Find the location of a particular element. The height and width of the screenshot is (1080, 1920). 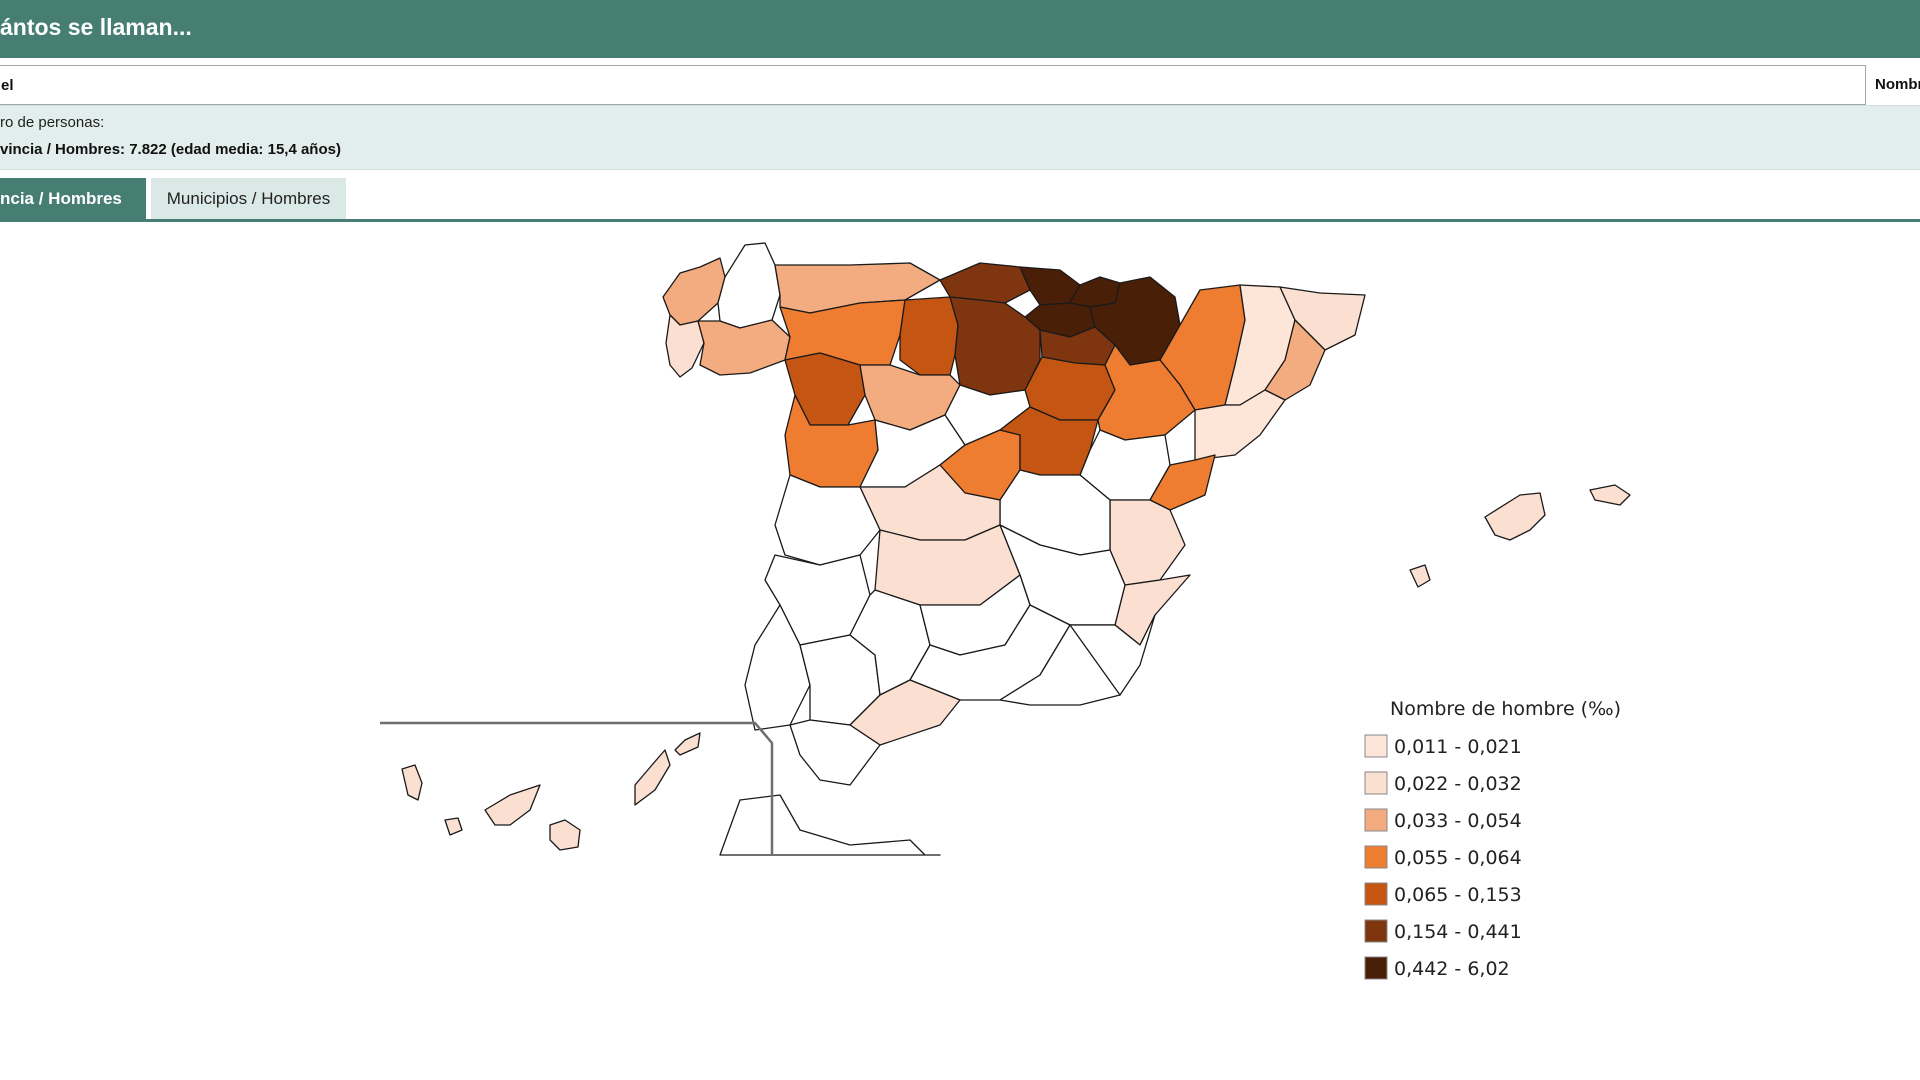

search-input-value: el is located at coordinates (7, 85).